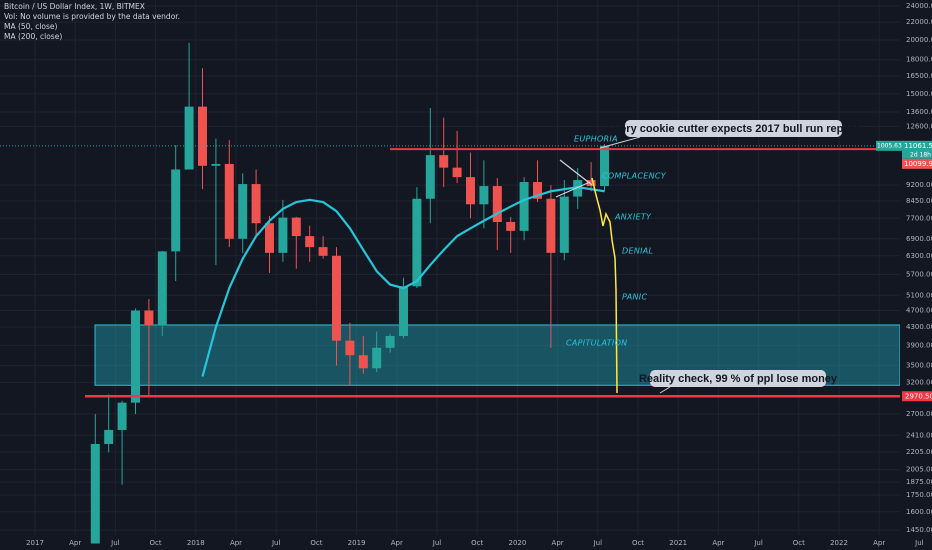 The image size is (932, 550). What do you see at coordinates (604, 285) in the screenshot?
I see `projection-path` at bounding box center [604, 285].